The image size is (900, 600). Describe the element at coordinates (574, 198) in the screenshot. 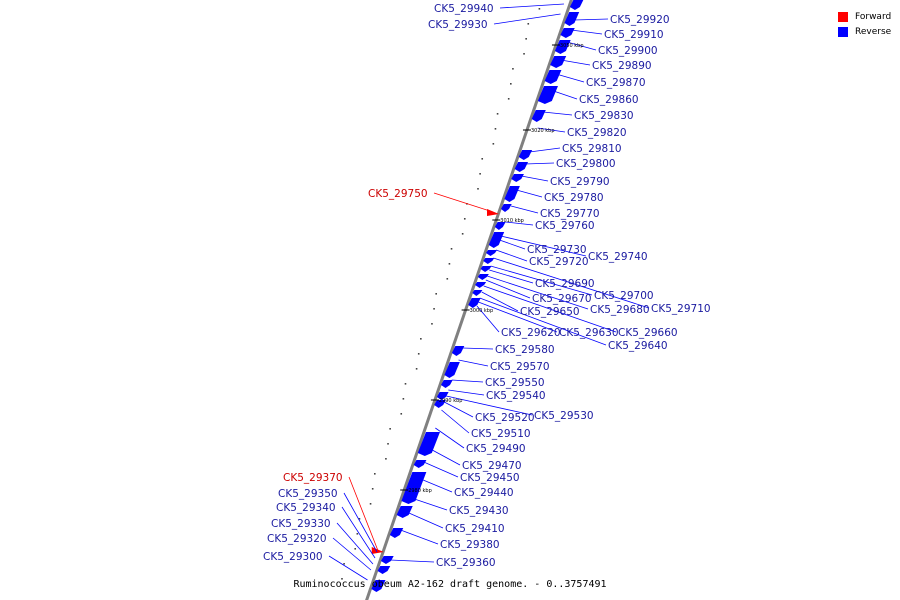

I see `gene-label: CK5_29780` at that location.